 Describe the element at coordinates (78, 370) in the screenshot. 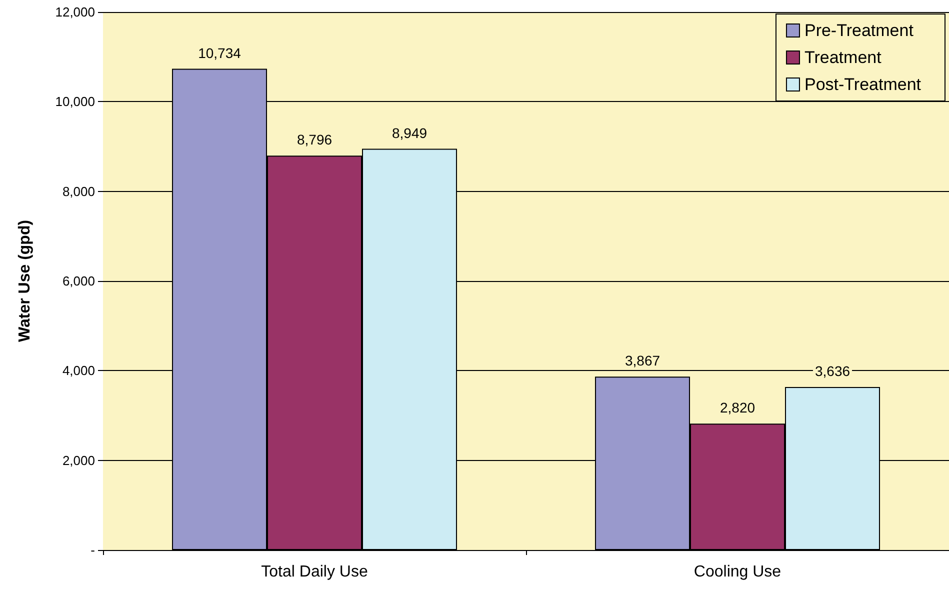

I see `y-tick-label: 4,000` at that location.